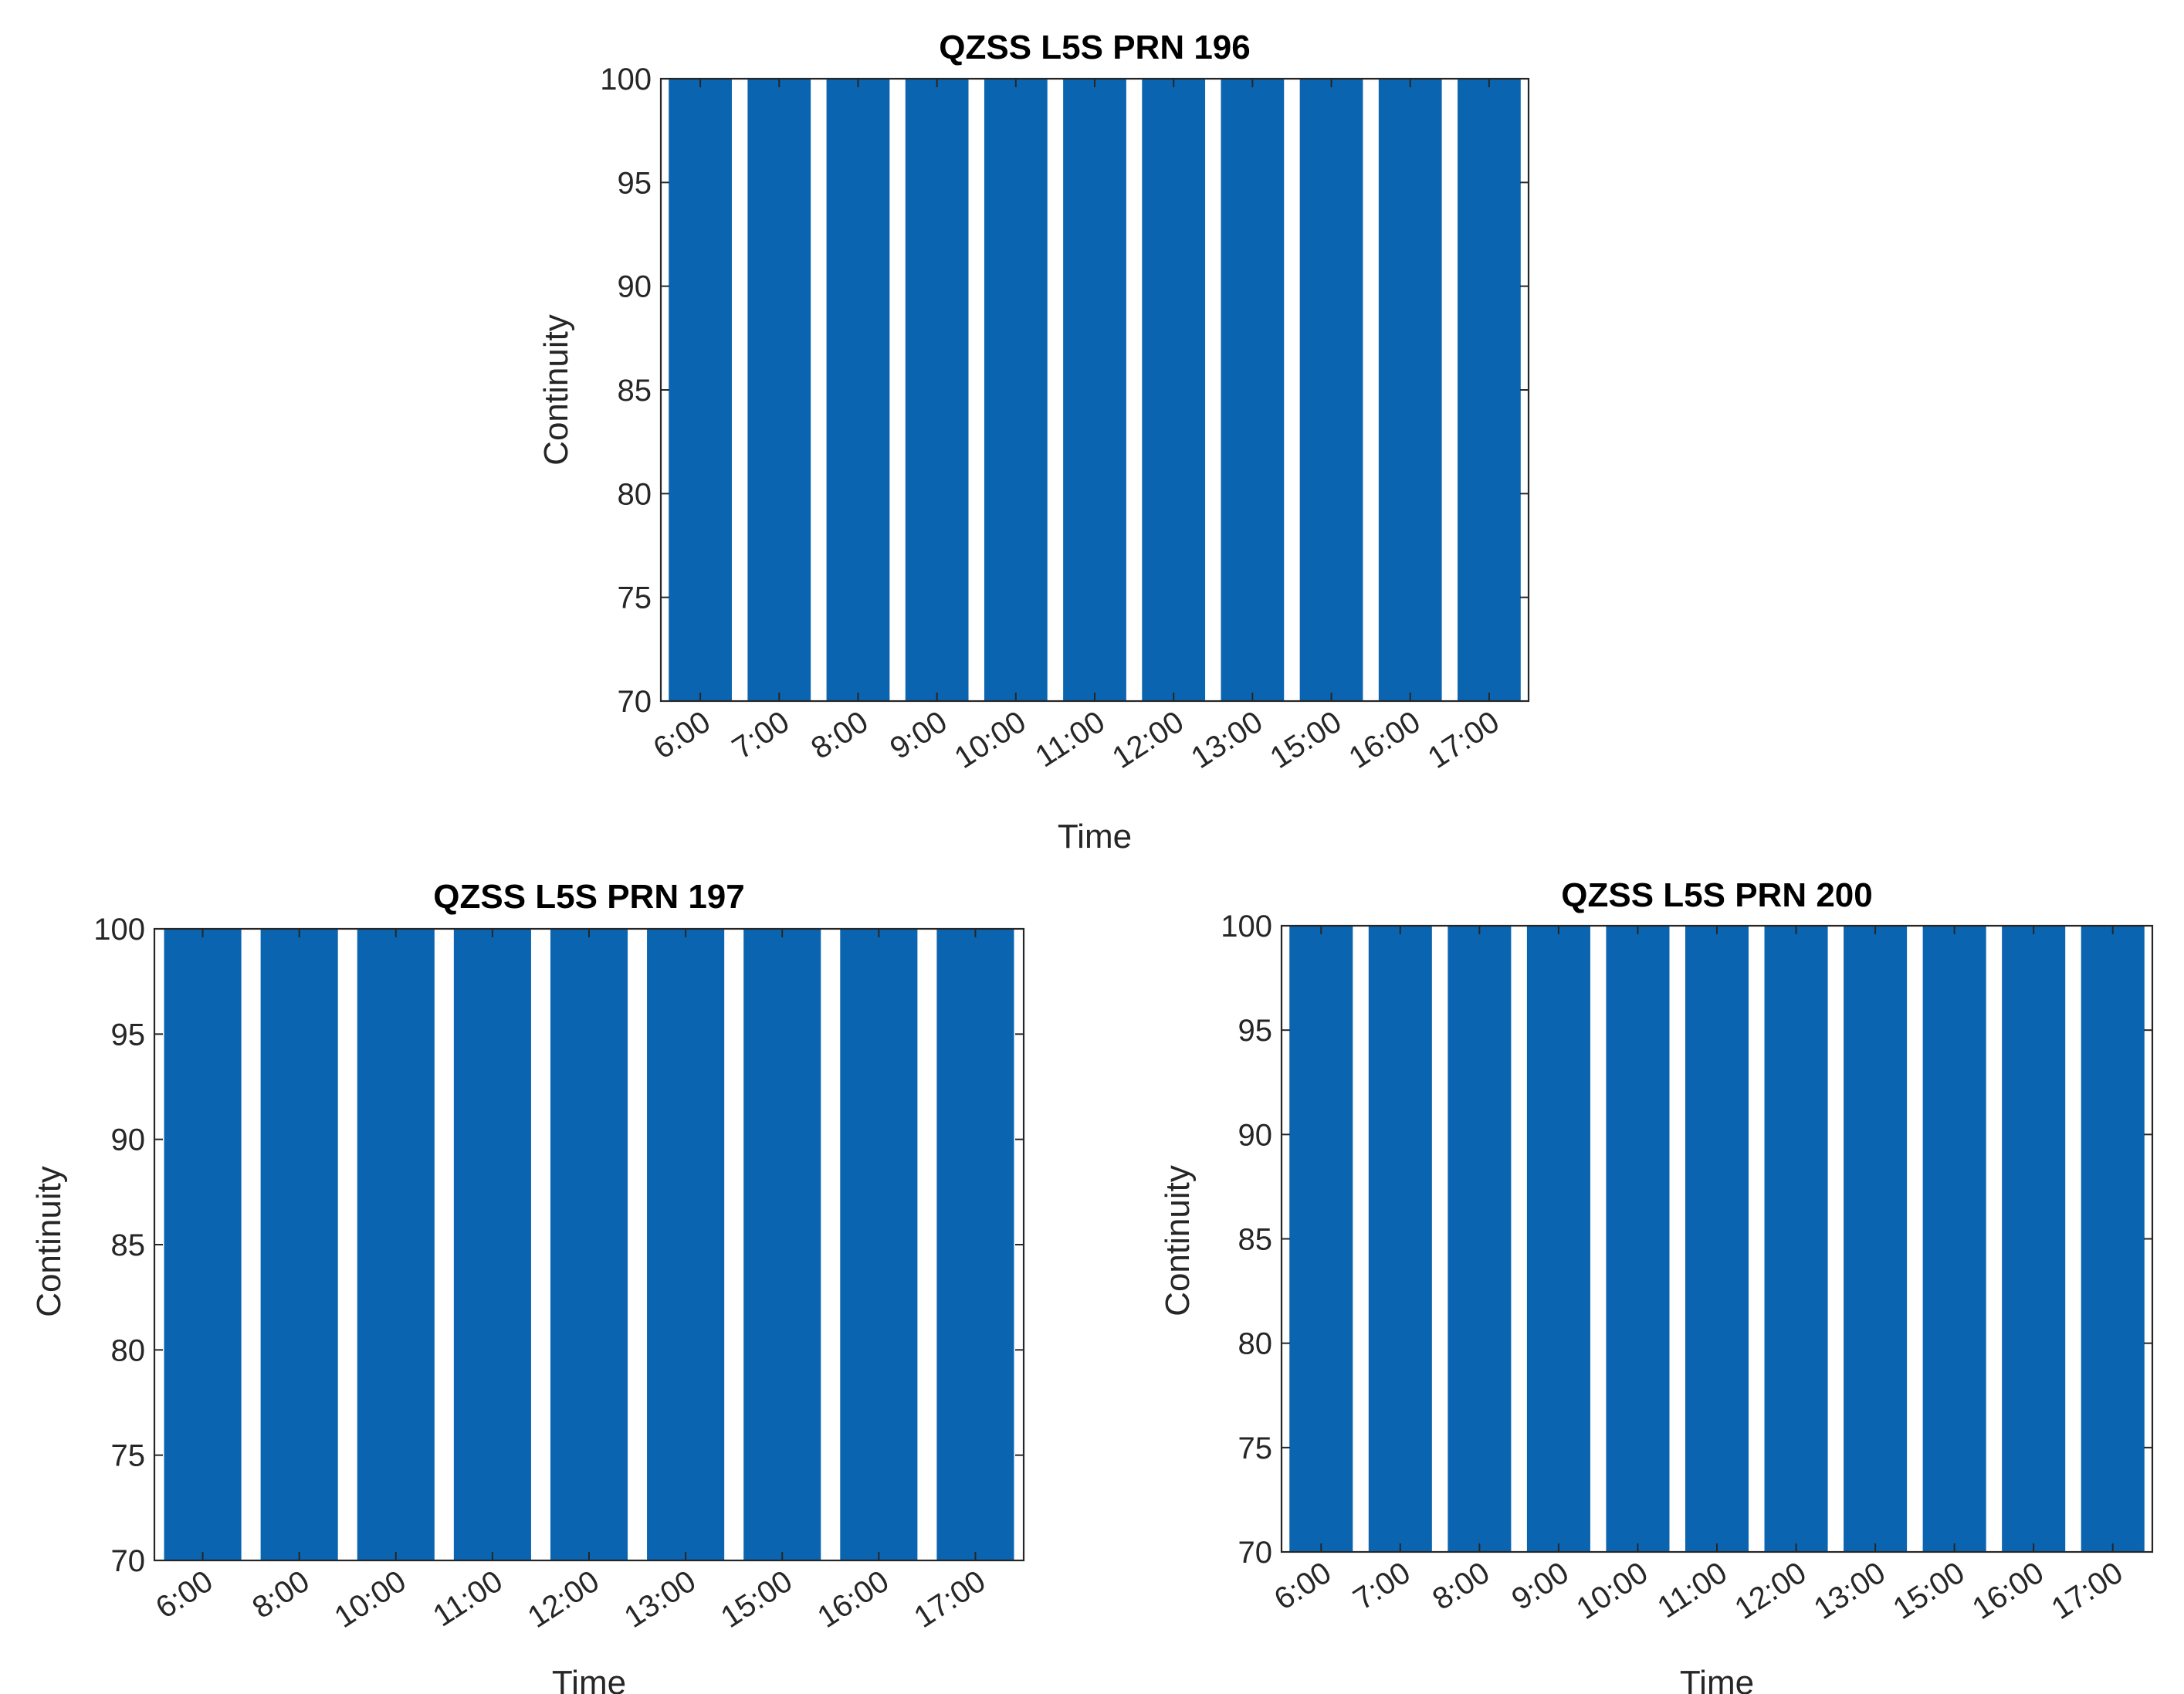 The height and width of the screenshot is (1694, 2184). What do you see at coordinates (1095, 47) in the screenshot?
I see `chart-title: QZSS L5S PRN 196` at bounding box center [1095, 47].